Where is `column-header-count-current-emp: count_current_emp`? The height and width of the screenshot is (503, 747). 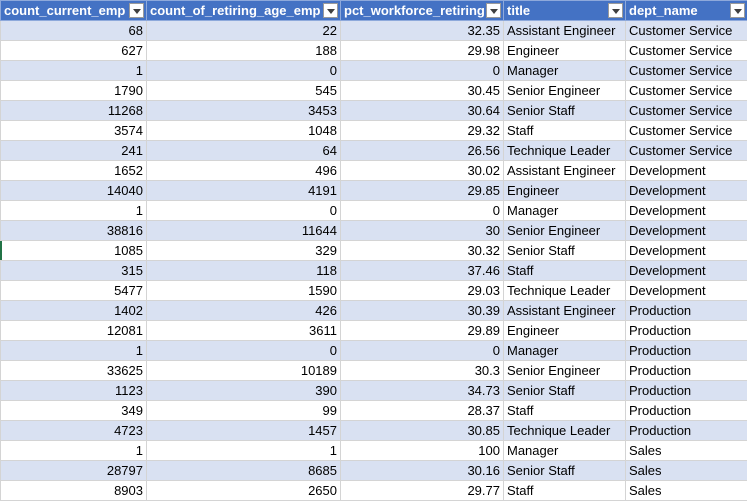
column-header-count-current-emp: count_current_emp is located at coordinates (73, 10).